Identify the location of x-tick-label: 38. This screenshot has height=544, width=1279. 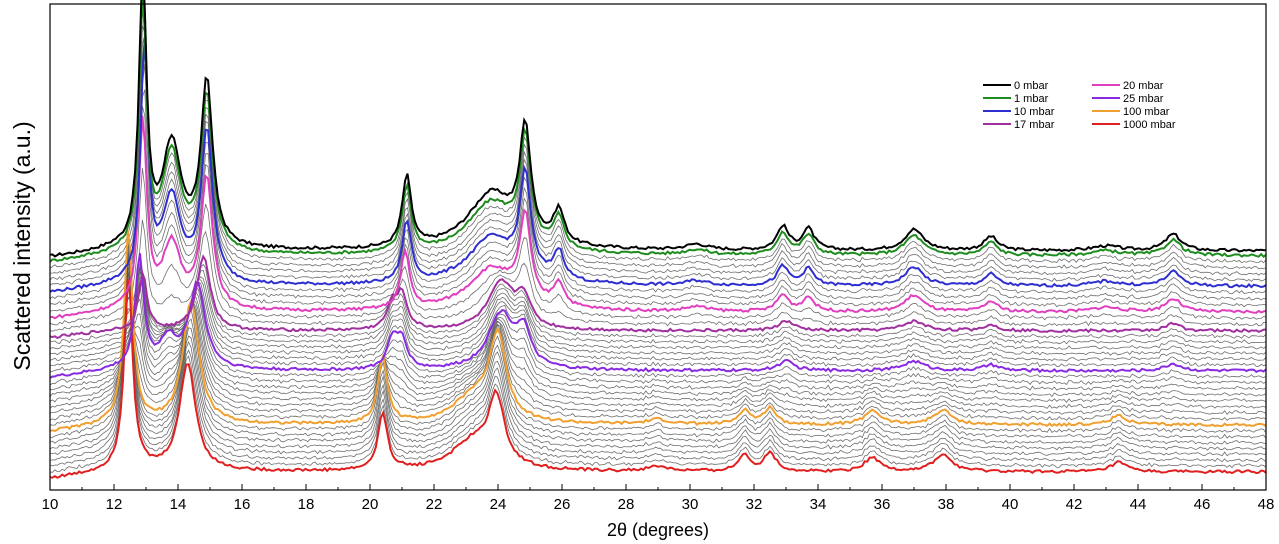
(946, 504).